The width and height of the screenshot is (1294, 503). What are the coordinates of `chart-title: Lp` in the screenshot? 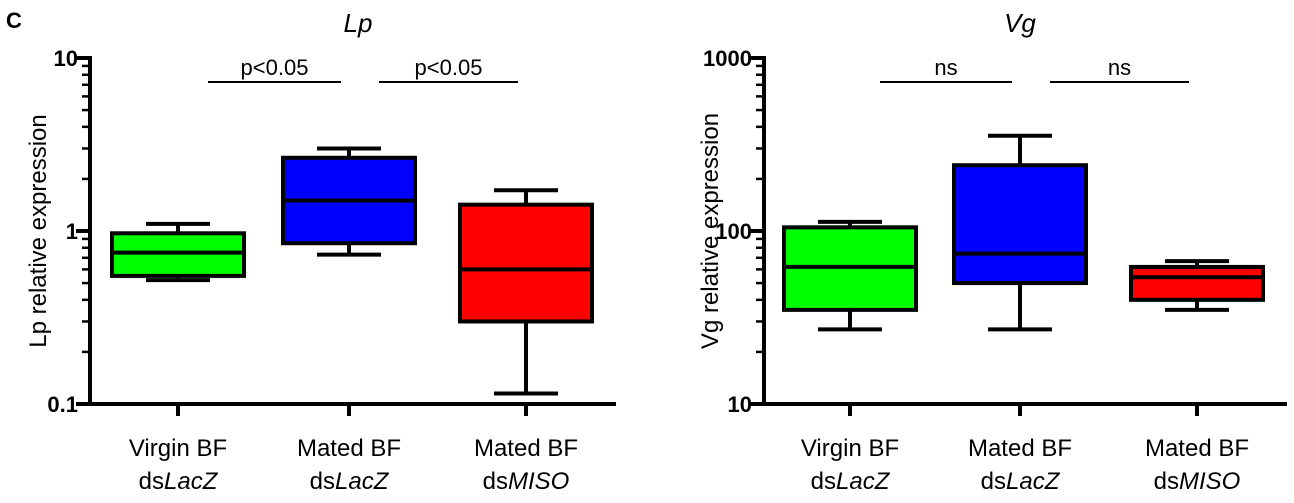 It's located at (358, 23).